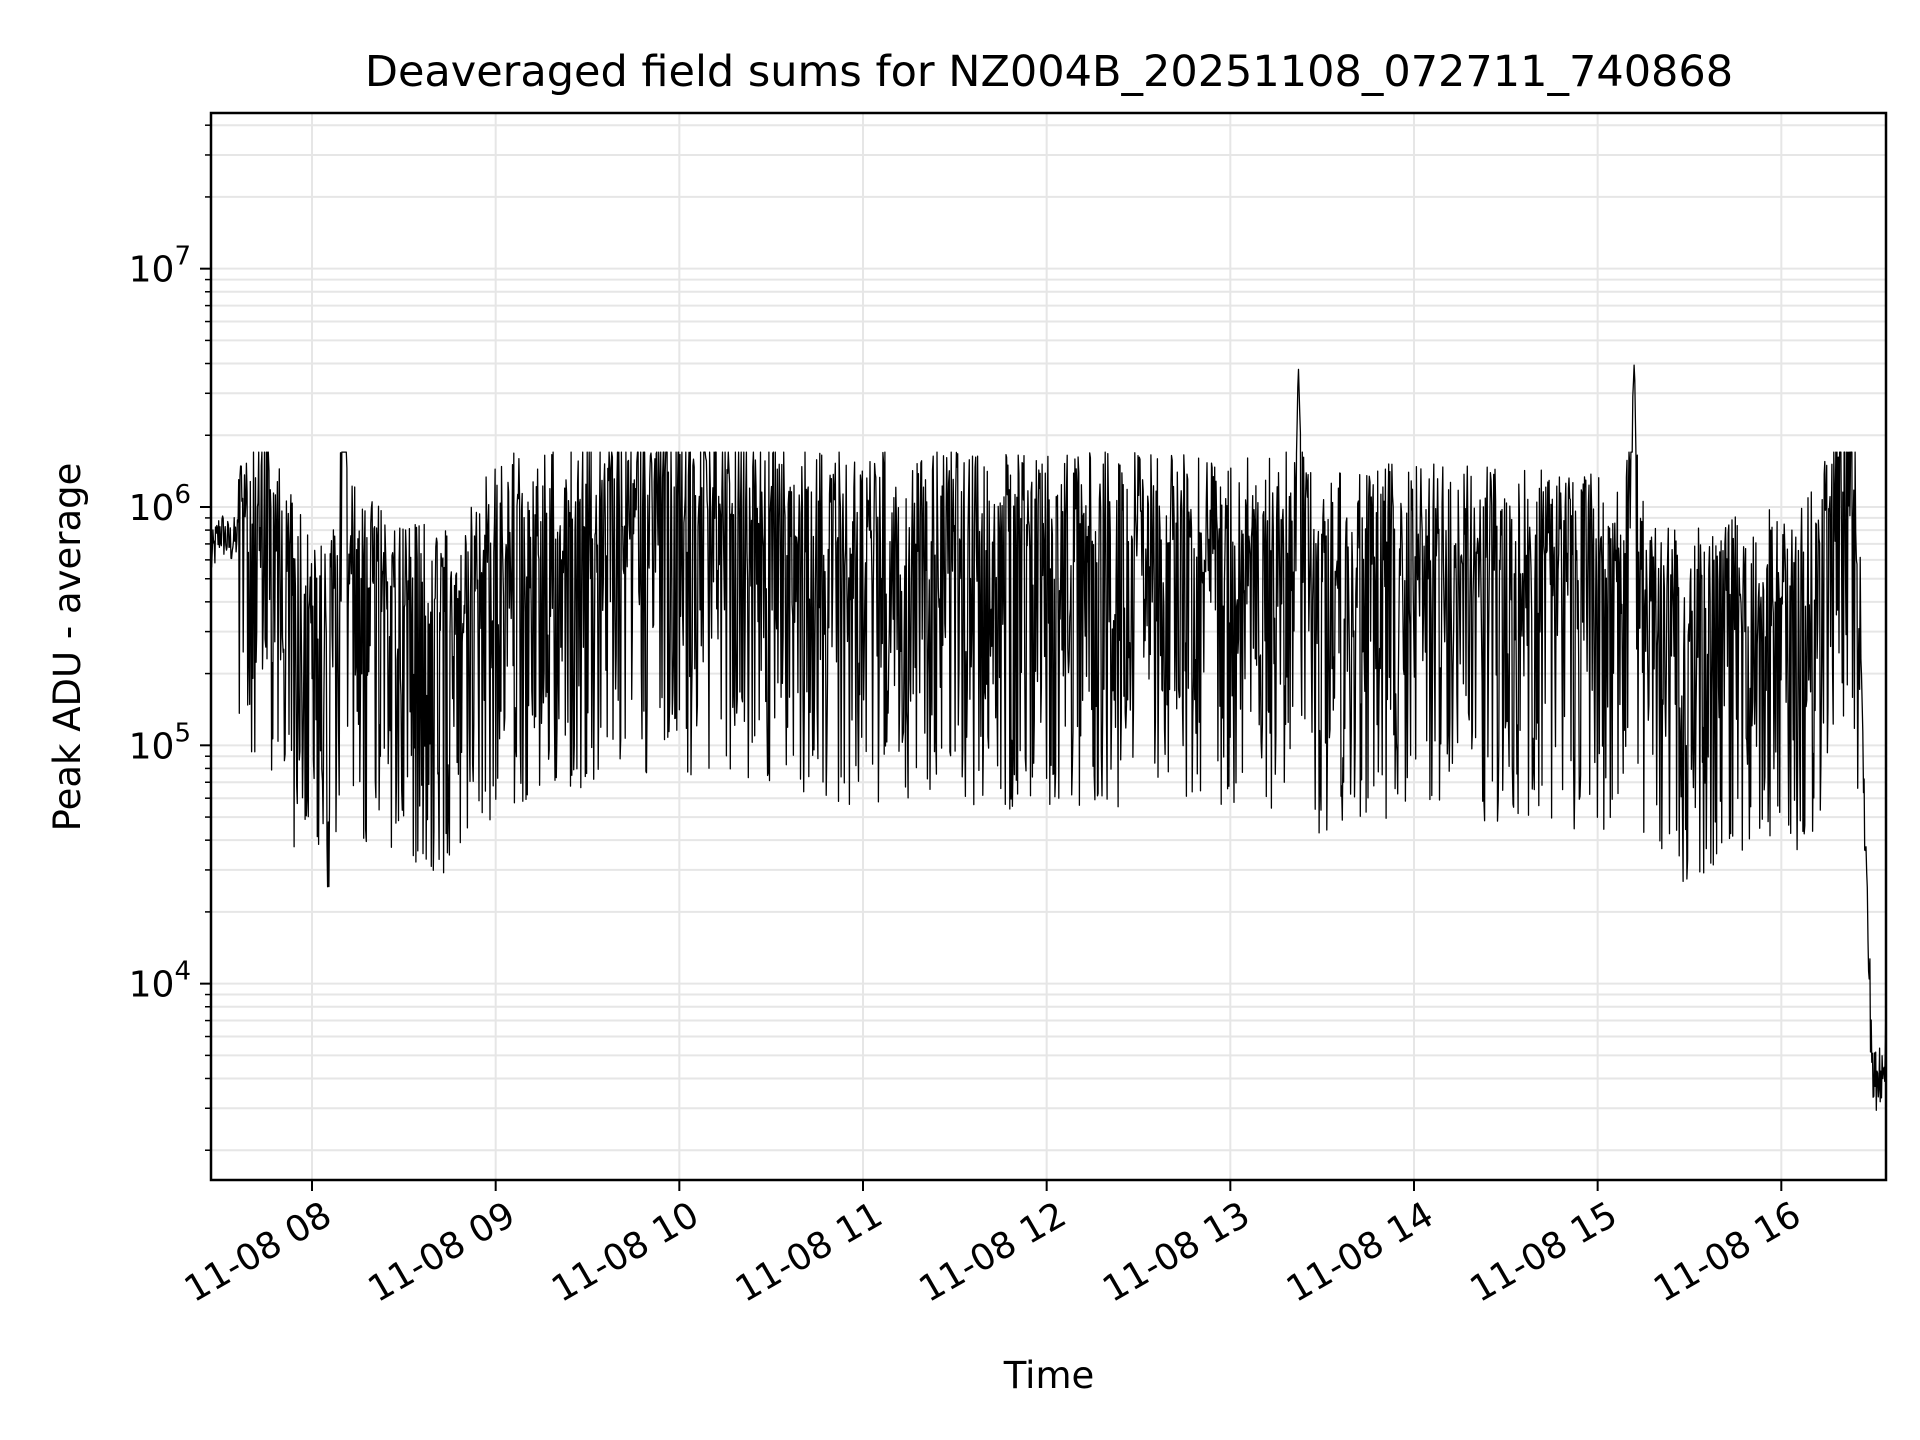 Image resolution: width=1920 pixels, height=1440 pixels. Describe the element at coordinates (160, 266) in the screenshot. I see `y-tick-label: 10⁷` at that location.